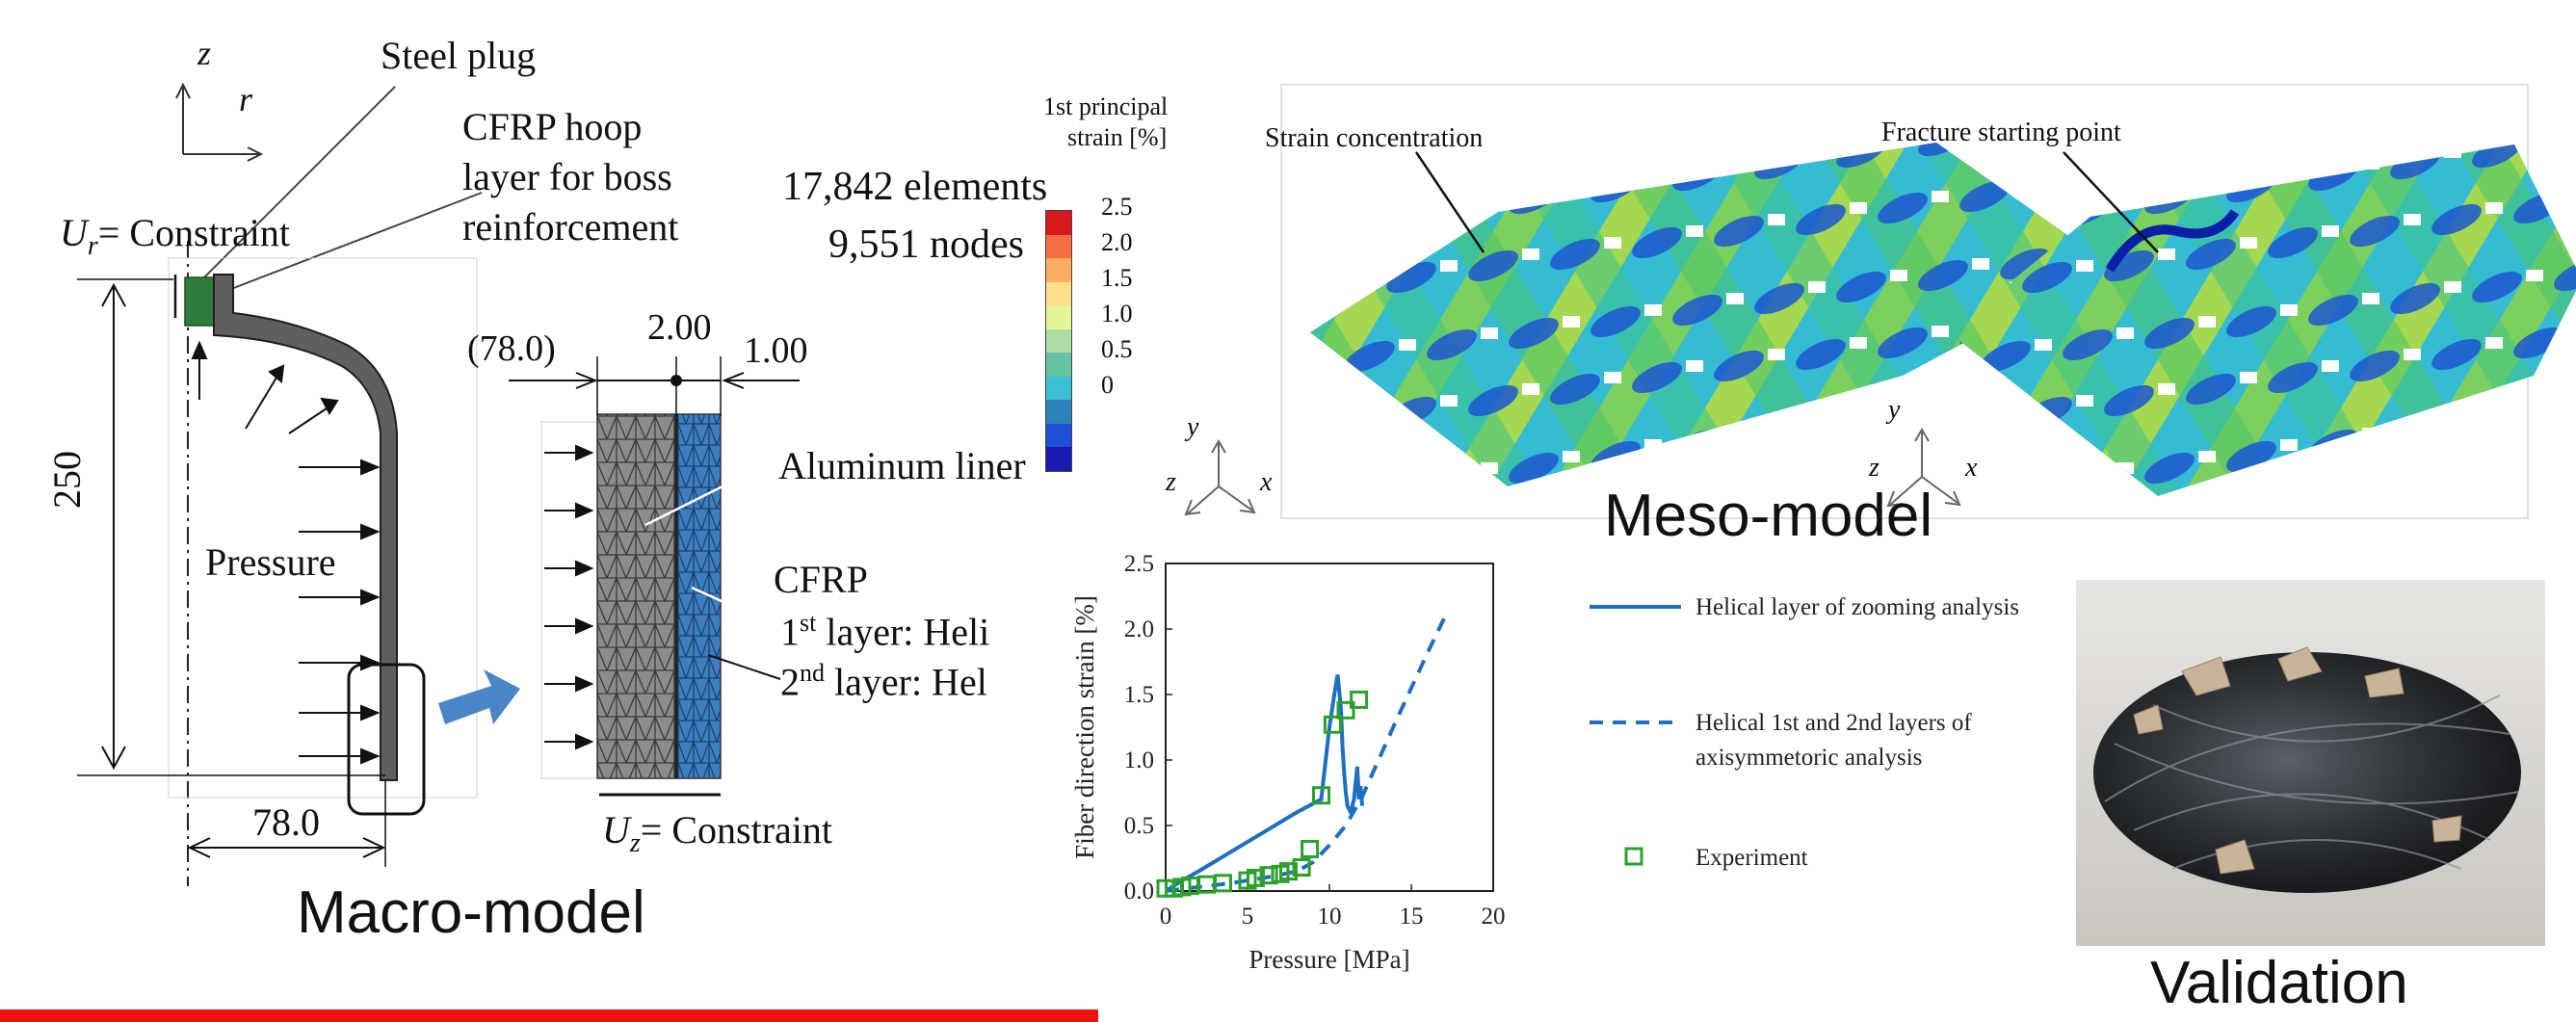  What do you see at coordinates (1171, 482) in the screenshot?
I see `meso-axis-z-1: z` at bounding box center [1171, 482].